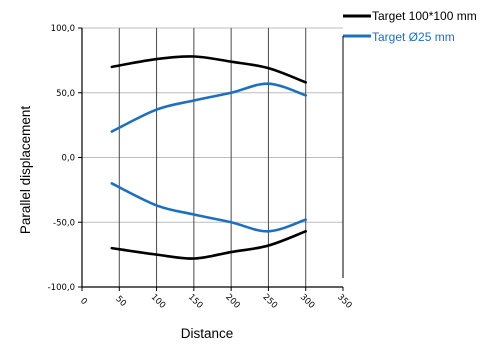 This screenshot has height=347, width=503. What do you see at coordinates (413, 37) in the screenshot?
I see `legend-label-target-25: Target Ø25 mm` at bounding box center [413, 37].